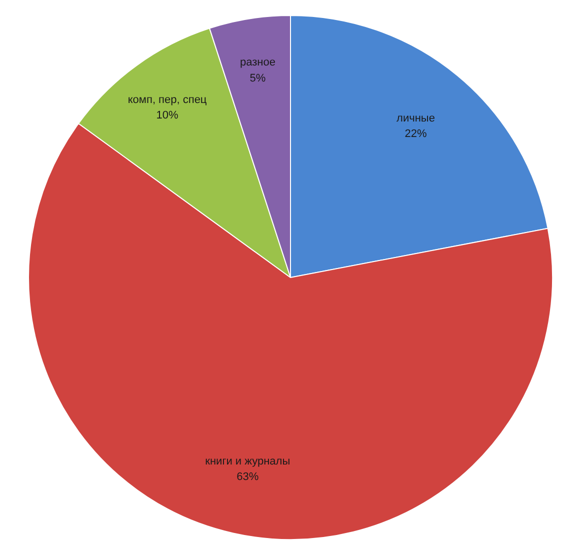 The image size is (577, 559). What do you see at coordinates (247, 477) in the screenshot?
I see `data-label: 63%` at bounding box center [247, 477].